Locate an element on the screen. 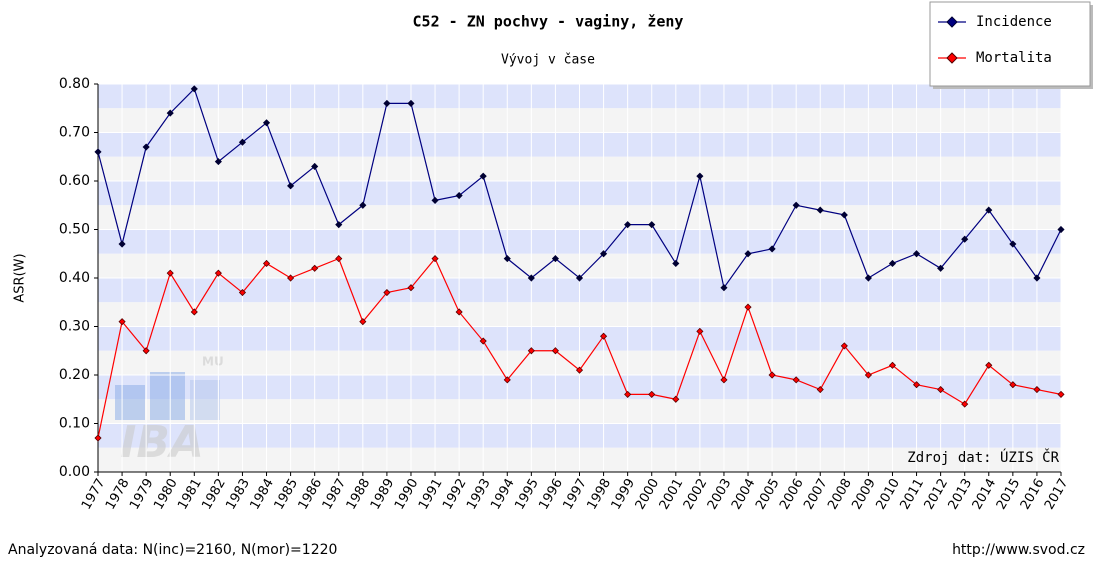 This screenshot has height=562, width=1093. x-tick-label: 1992 is located at coordinates (455, 494).